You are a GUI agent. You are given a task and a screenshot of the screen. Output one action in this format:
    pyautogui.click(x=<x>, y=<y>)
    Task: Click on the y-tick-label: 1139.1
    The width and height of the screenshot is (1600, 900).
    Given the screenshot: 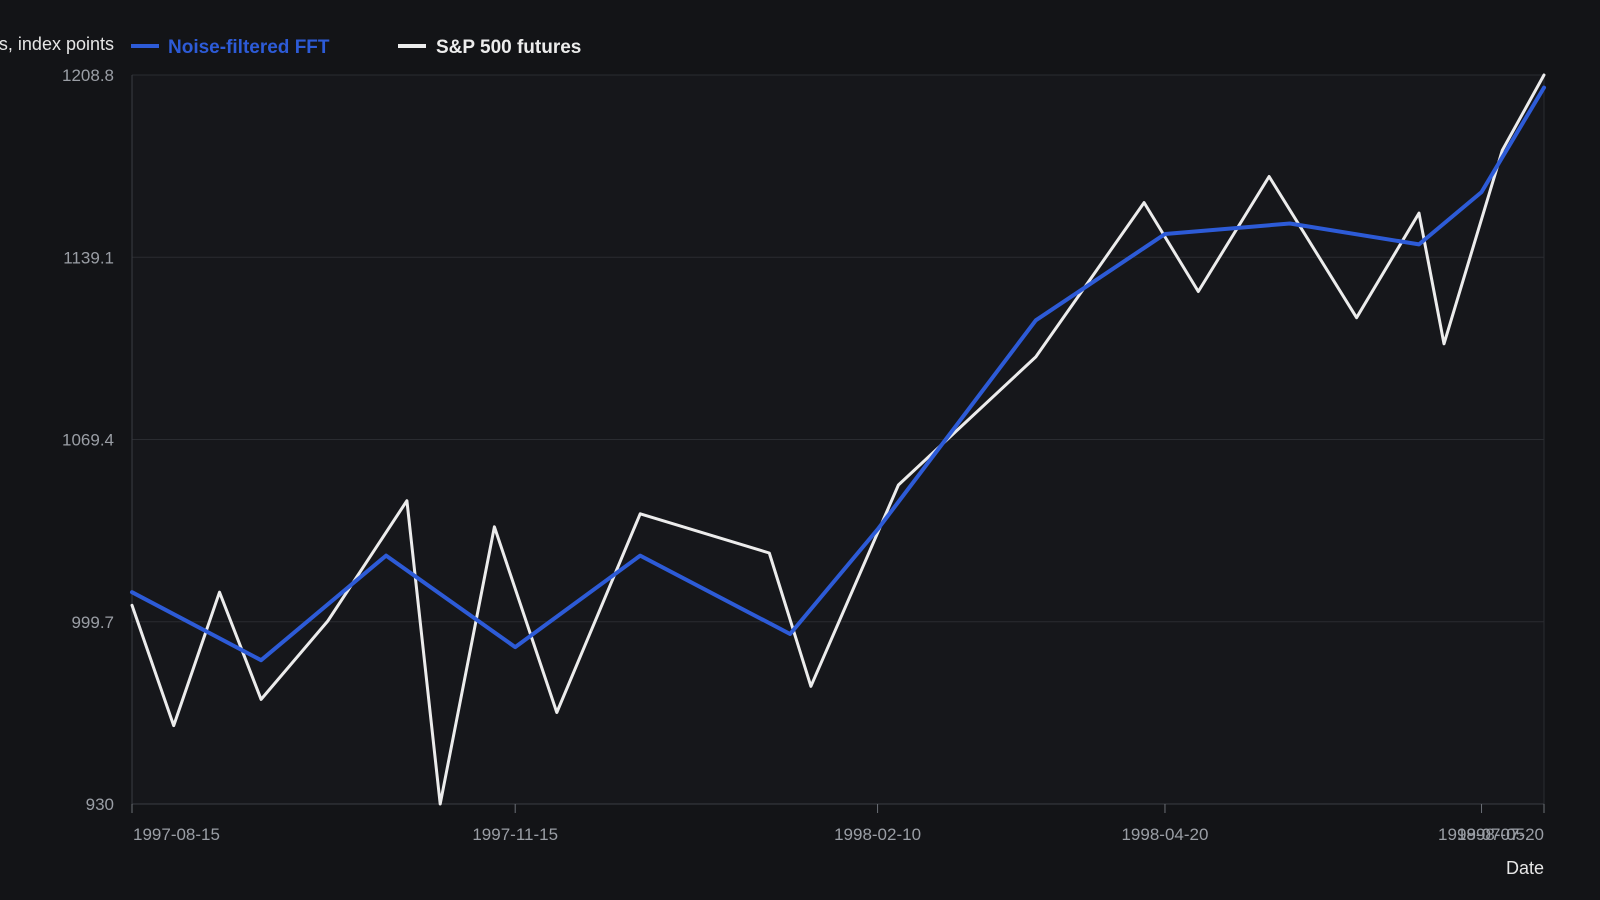 What is the action you would take?
    pyautogui.click(x=88, y=257)
    